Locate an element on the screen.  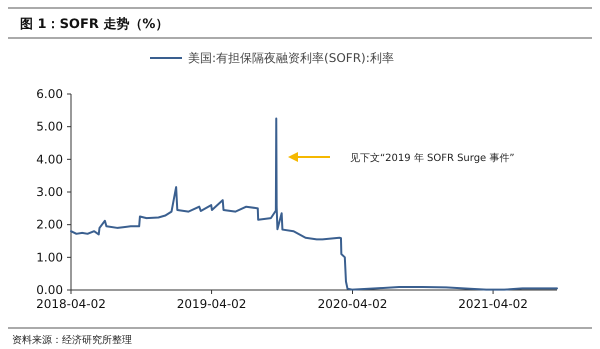
y-tick-label: 1.00 is located at coordinates (49, 257).